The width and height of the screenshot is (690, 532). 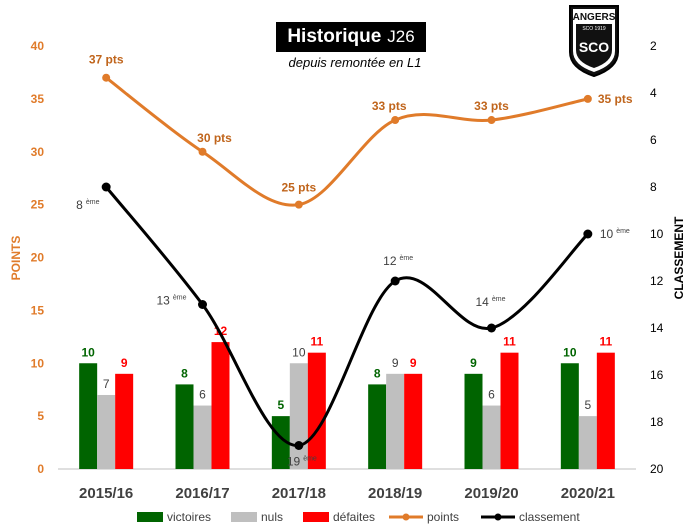 What do you see at coordinates (150, 517) in the screenshot?
I see `legend-victoires-swatch` at bounding box center [150, 517].